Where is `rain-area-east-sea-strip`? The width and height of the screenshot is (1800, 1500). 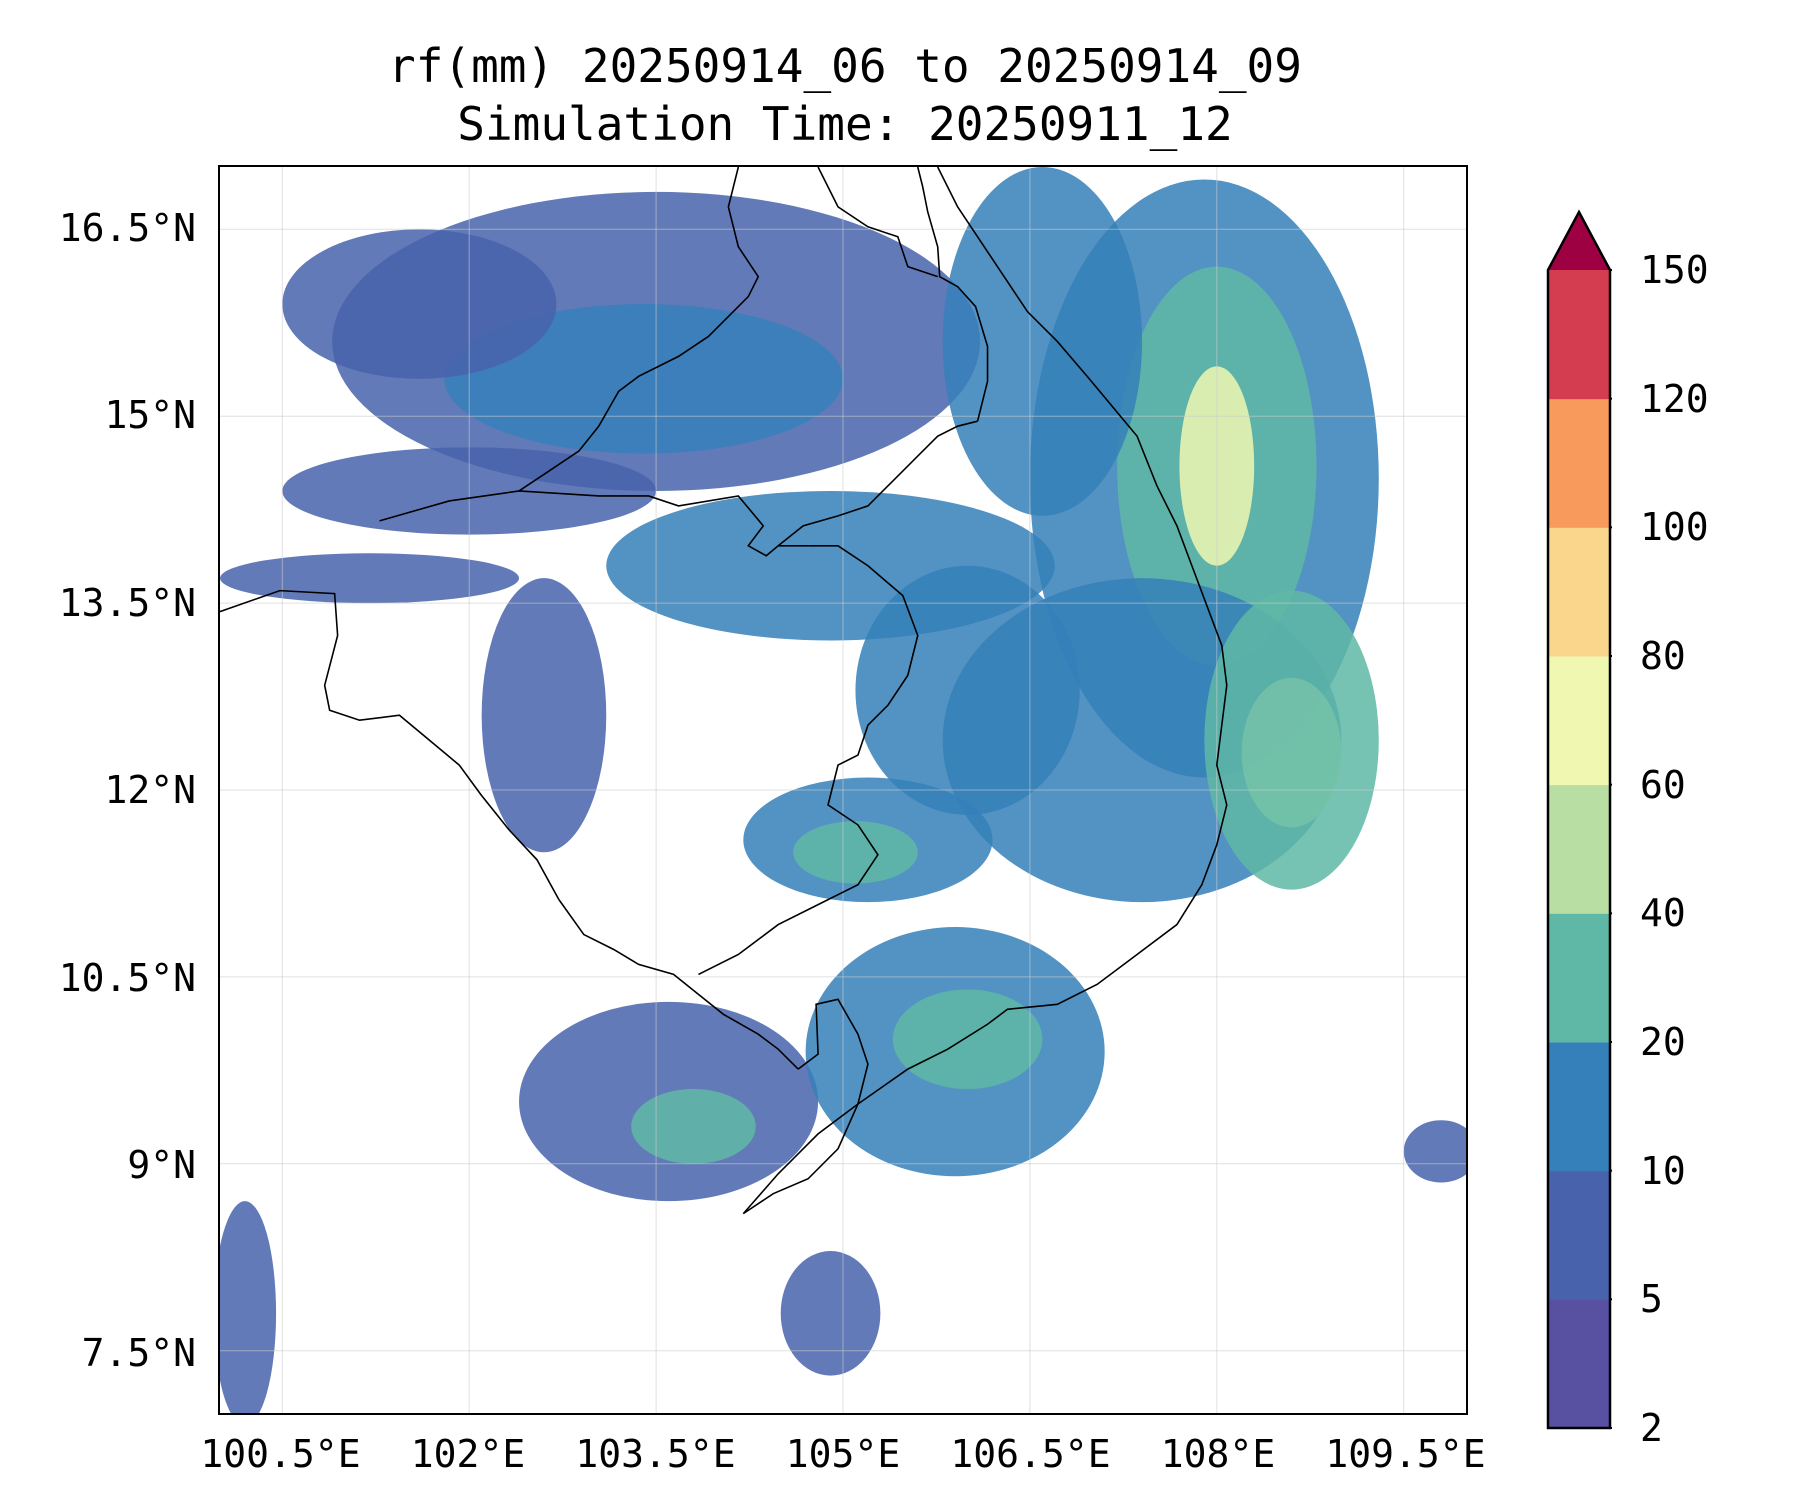
rain-area-east-sea-strip is located at coordinates (1434, 1151).